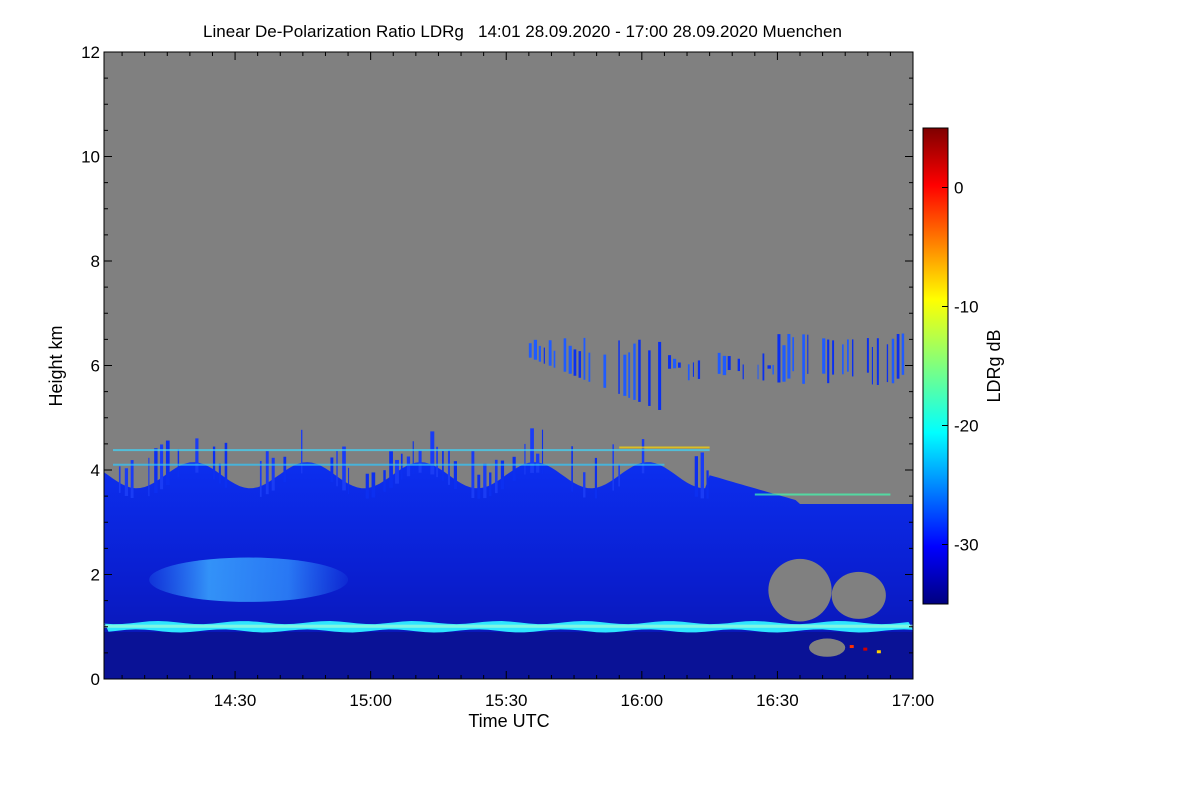  Describe the element at coordinates (95, 575) in the screenshot. I see `y-tick-label: 2` at that location.